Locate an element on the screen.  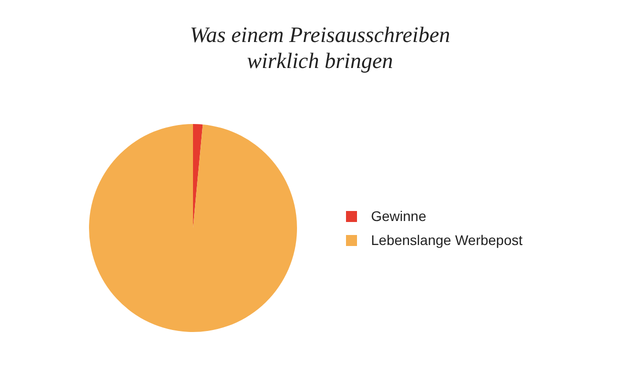
chart-title: Was einem Preisausschreiben wirklich bringen is located at coordinates (320, 48).